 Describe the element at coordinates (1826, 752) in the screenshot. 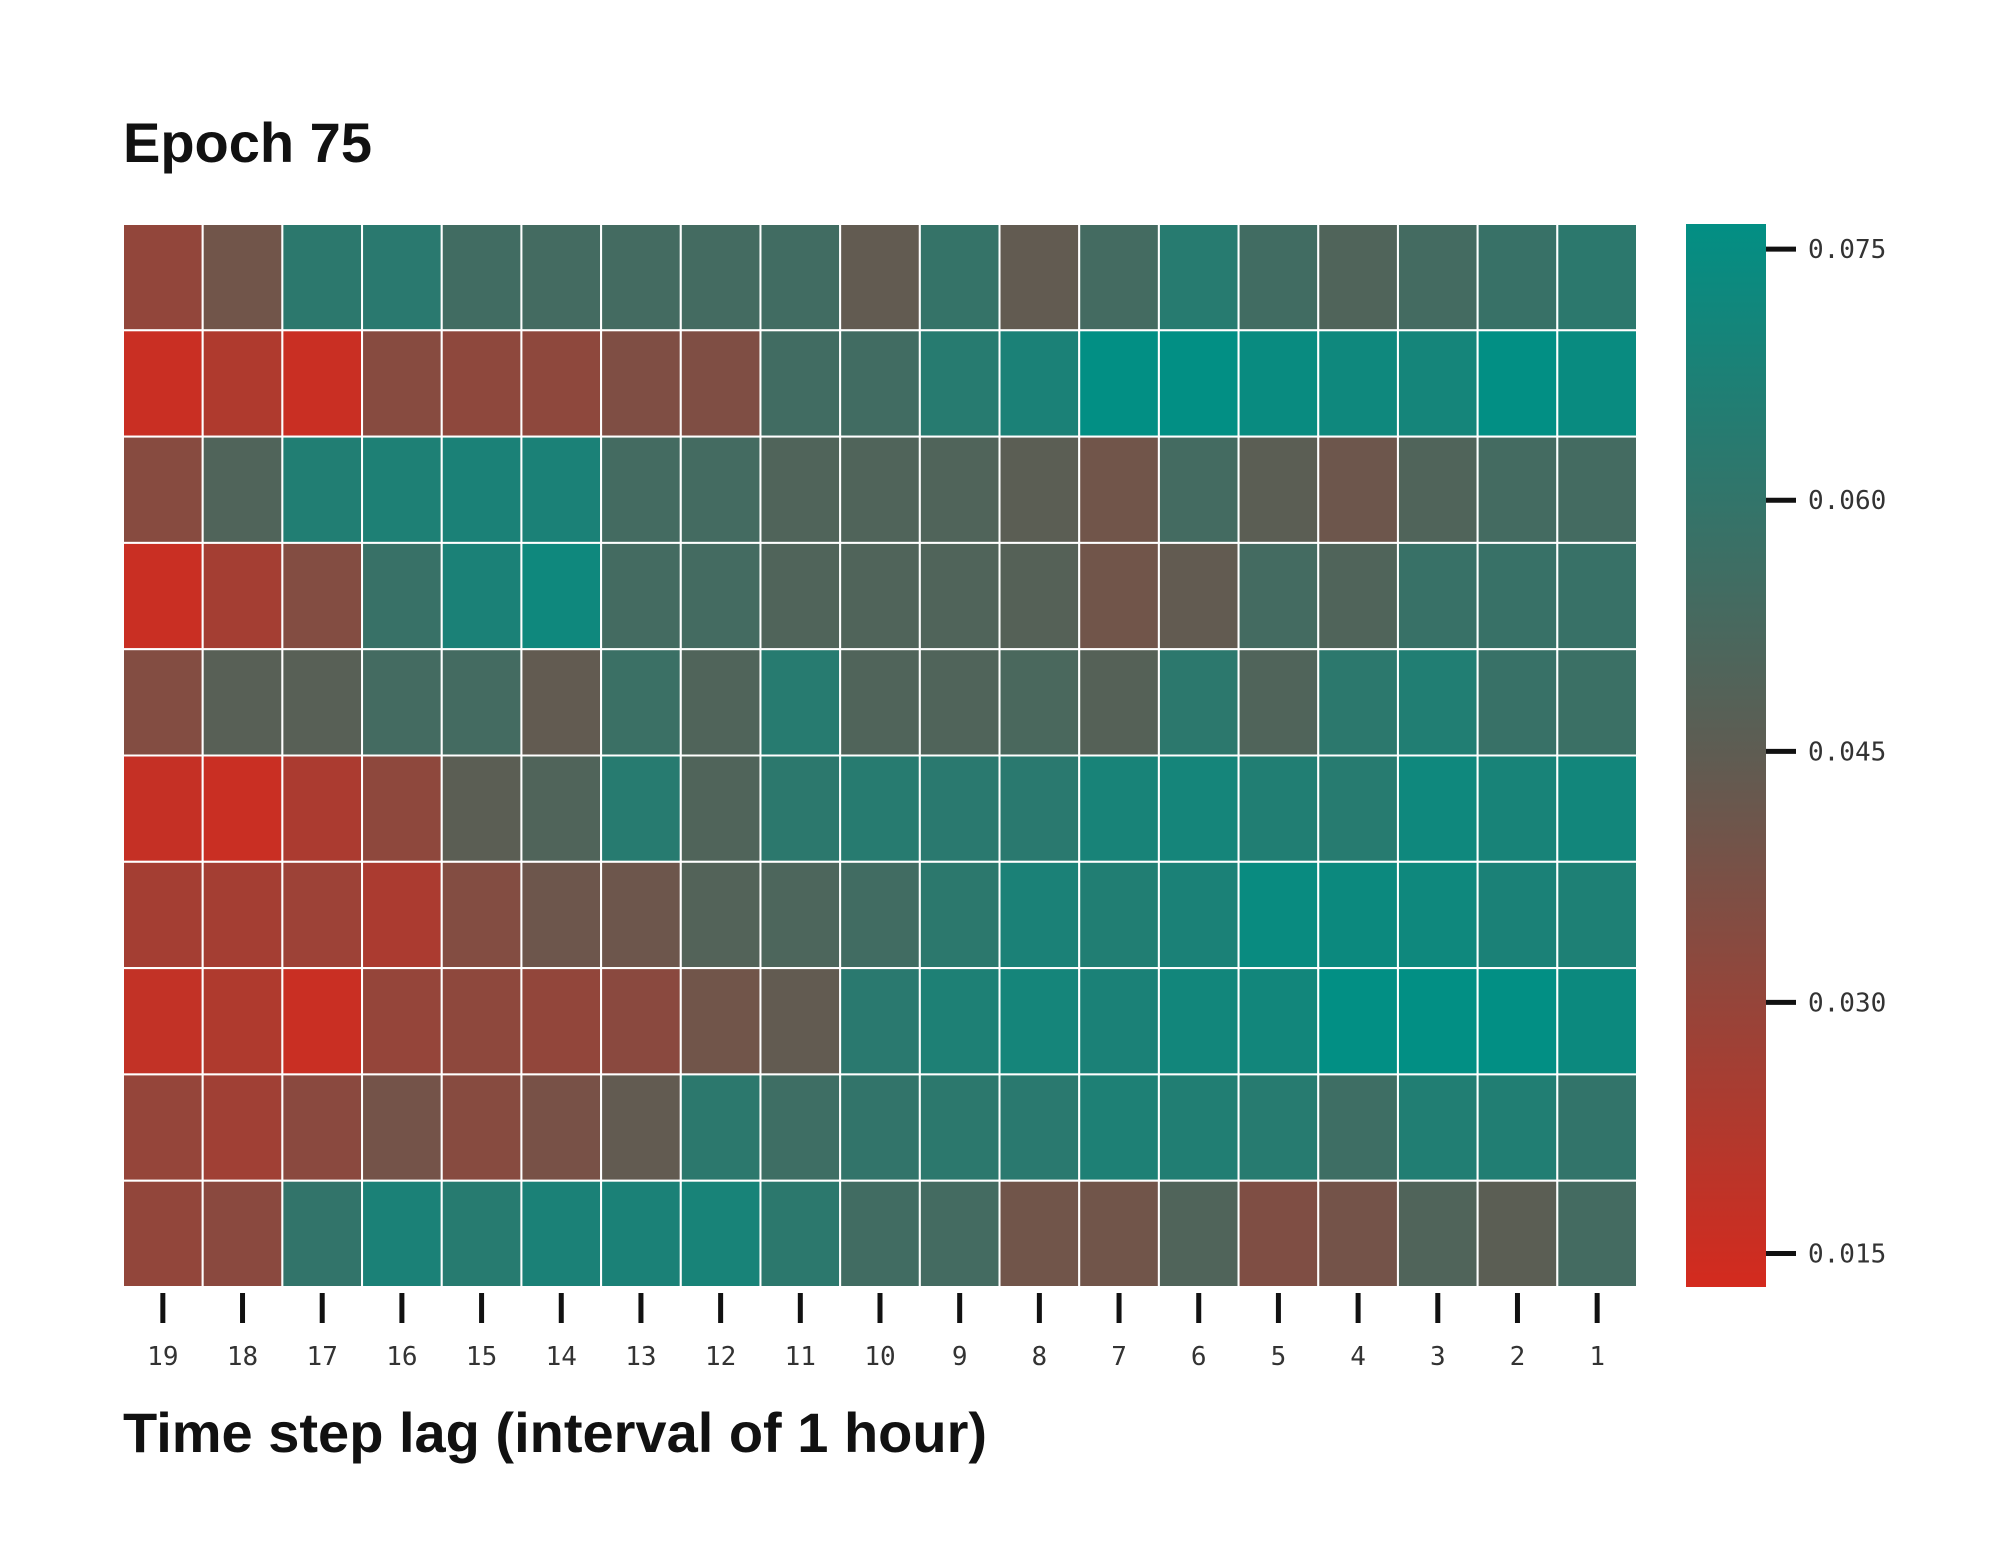

I see `colorbar-ticks: 0.075 0.060 0.045 0.030 0.015` at that location.